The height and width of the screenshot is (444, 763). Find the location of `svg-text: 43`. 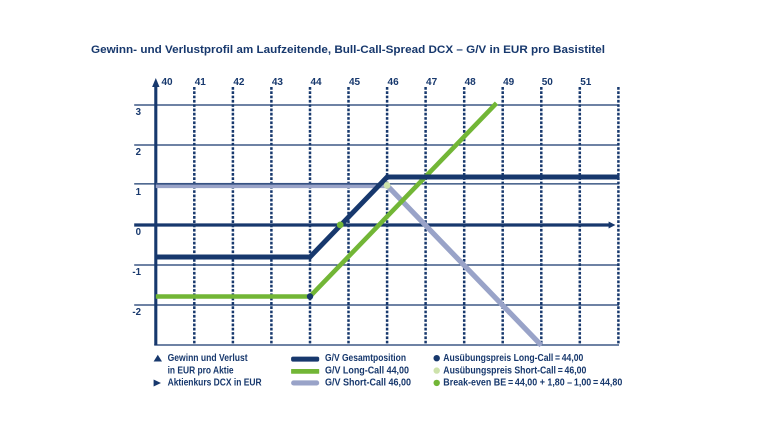

svg-text: 43 is located at coordinates (278, 82).